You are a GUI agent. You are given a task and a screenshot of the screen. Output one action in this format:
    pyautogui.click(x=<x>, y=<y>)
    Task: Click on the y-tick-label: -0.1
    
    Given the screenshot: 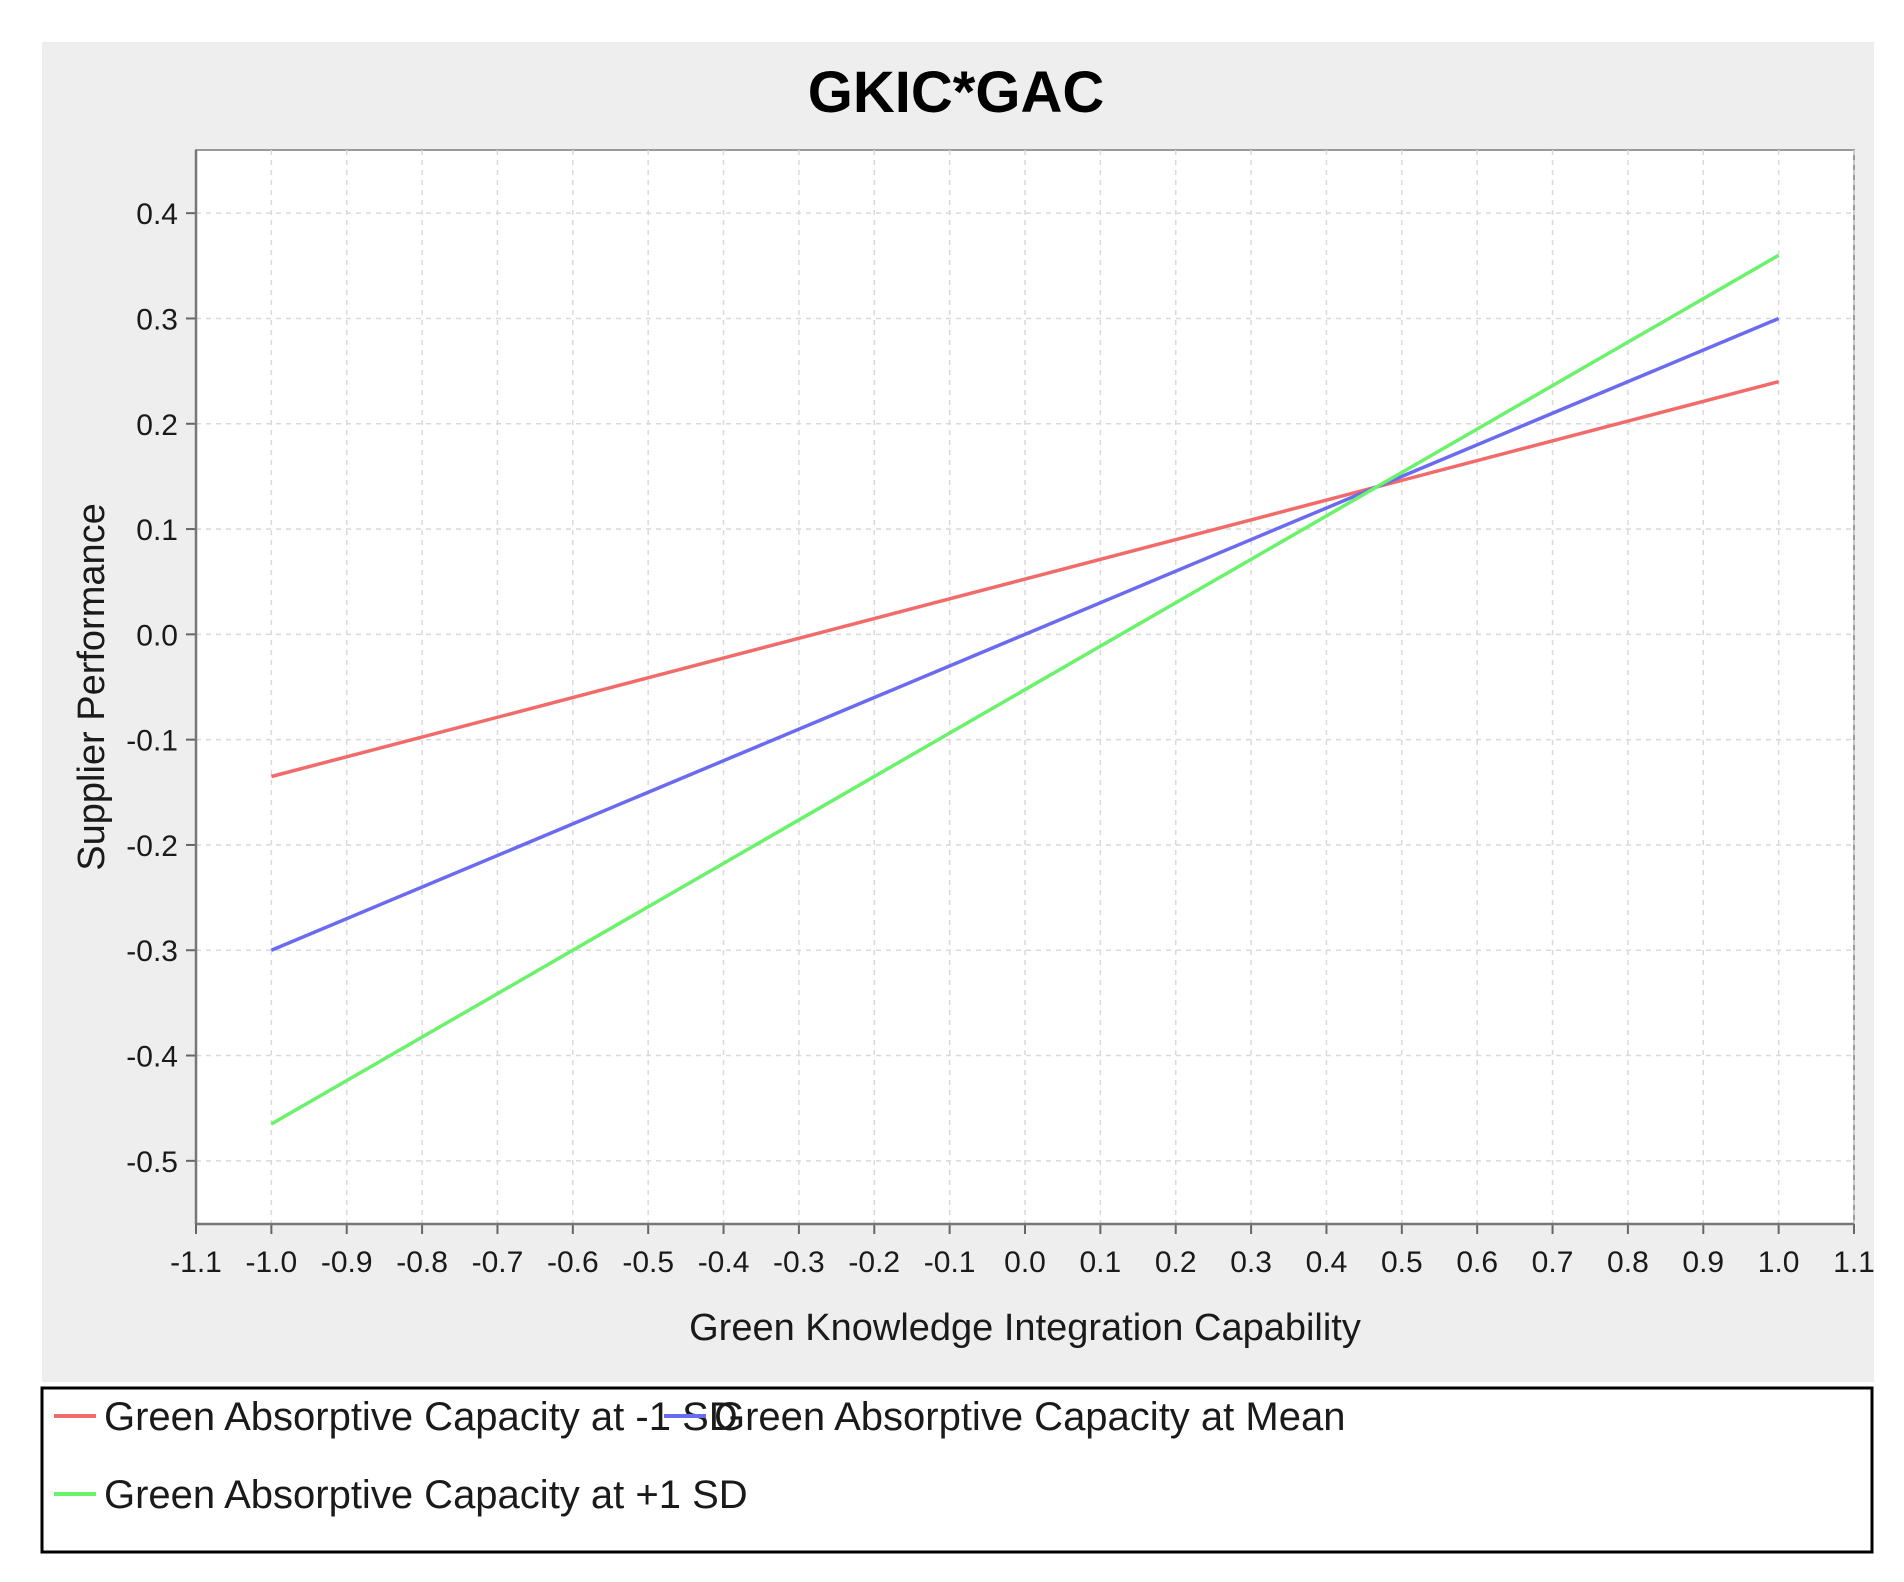 What is the action you would take?
    pyautogui.click(x=152, y=741)
    